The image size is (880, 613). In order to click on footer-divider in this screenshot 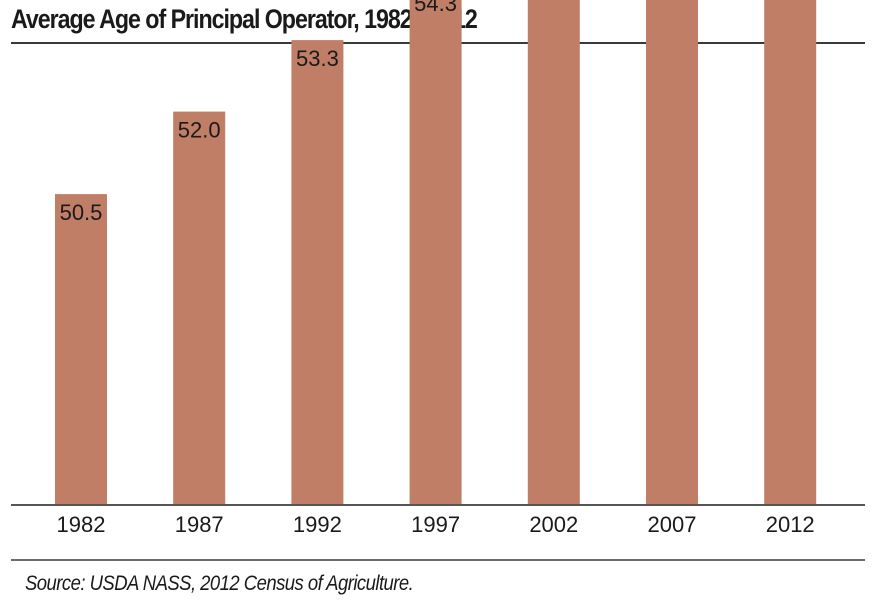, I will do `click(438, 560)`.